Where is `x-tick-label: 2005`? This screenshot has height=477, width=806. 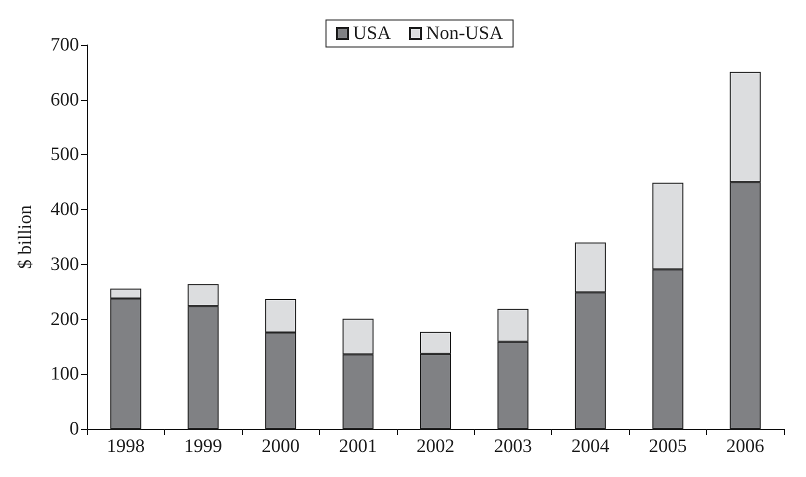 x-tick-label: 2005 is located at coordinates (667, 446).